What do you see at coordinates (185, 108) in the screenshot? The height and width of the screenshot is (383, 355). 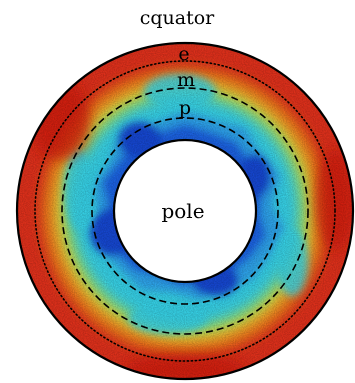 I see `label-p: p` at bounding box center [185, 108].